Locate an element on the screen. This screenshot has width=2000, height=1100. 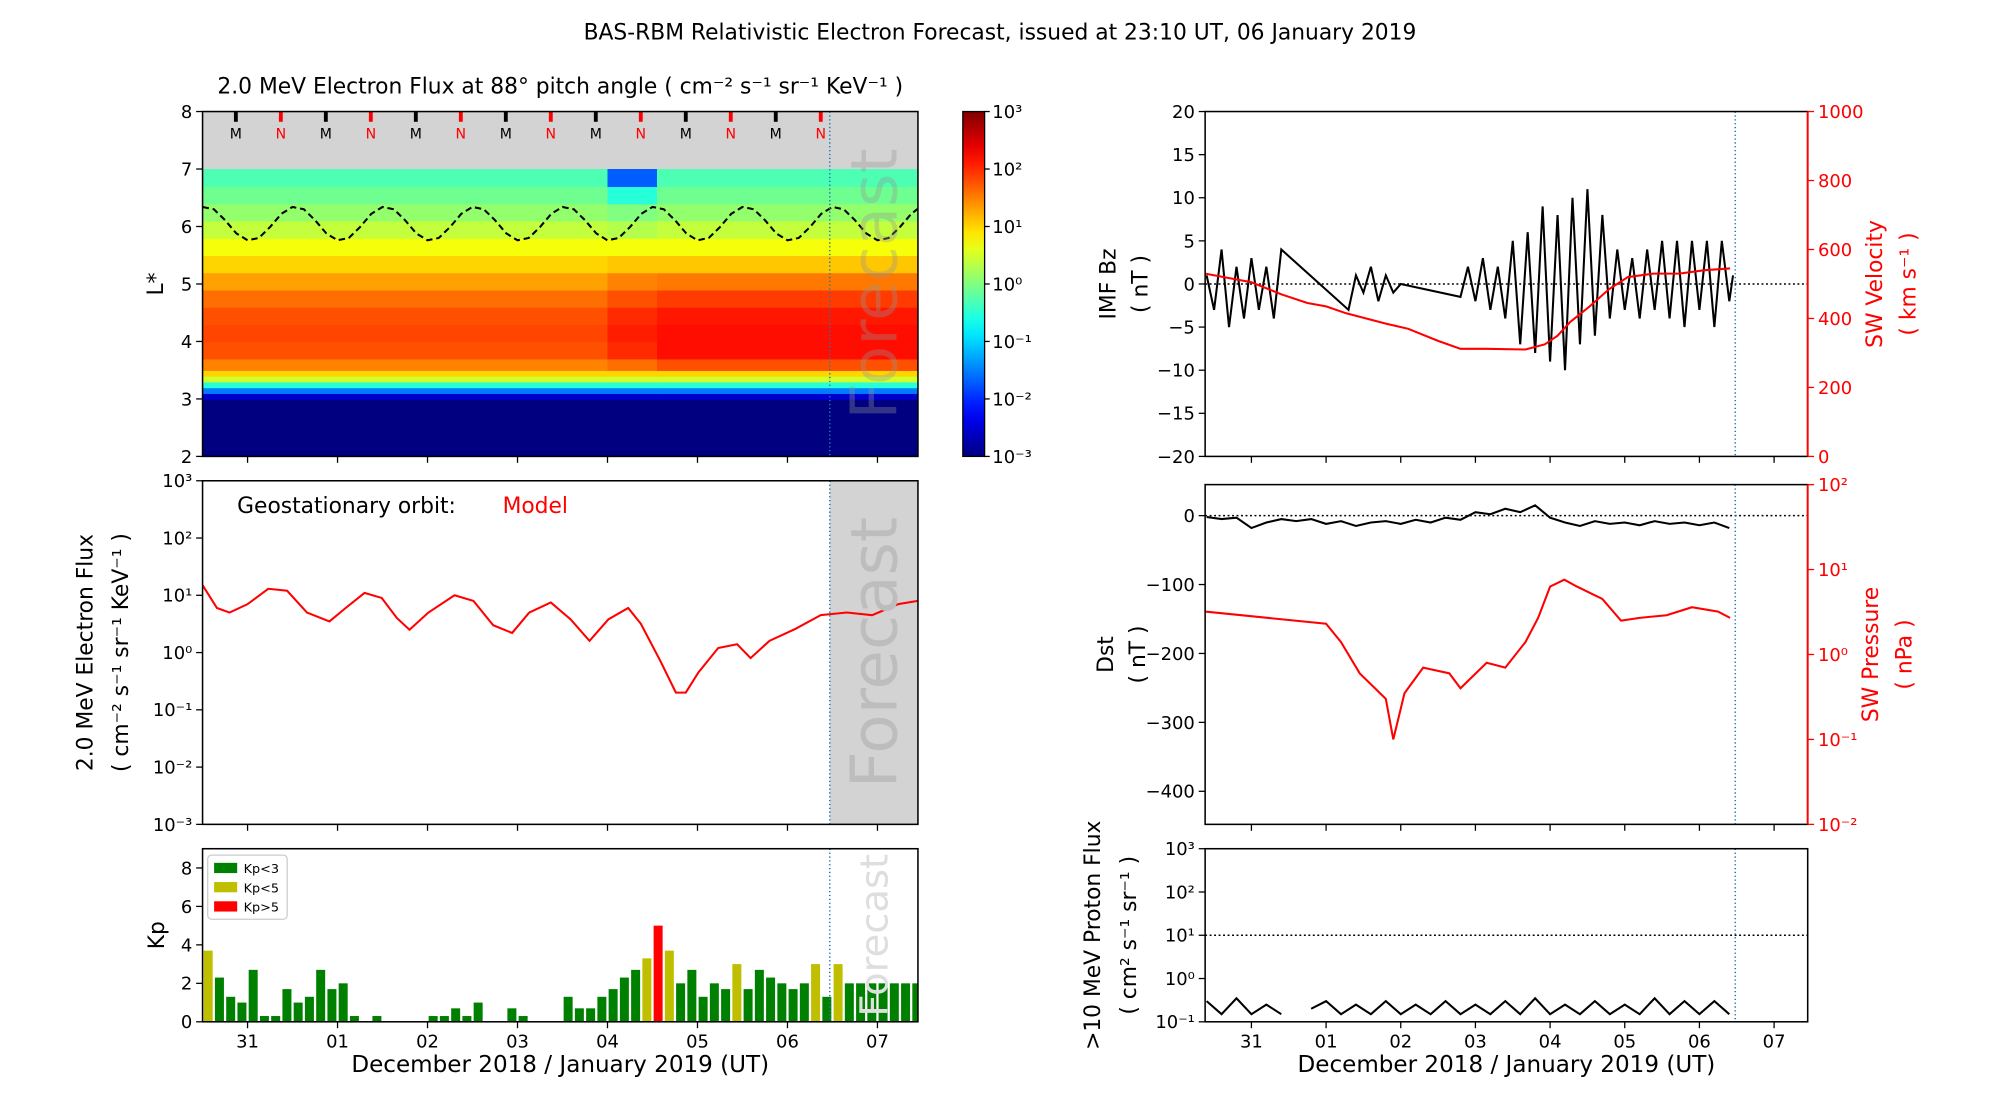
y-tick-label: 3 is located at coordinates (186, 399).